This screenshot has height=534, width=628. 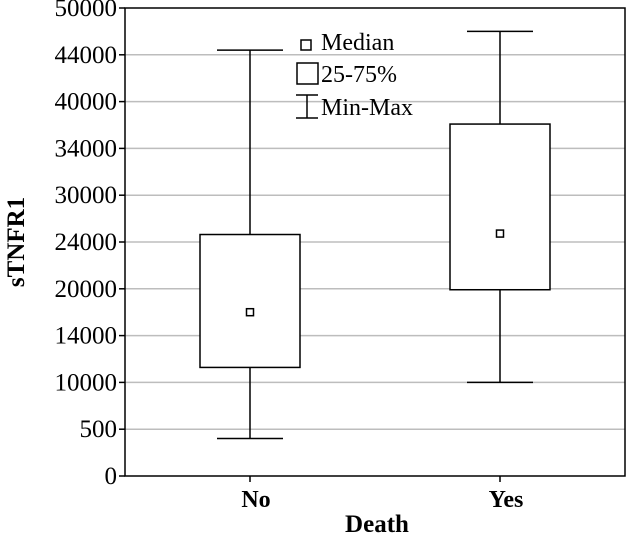 I want to click on y-tick-label: 30000, so click(x=86, y=195).